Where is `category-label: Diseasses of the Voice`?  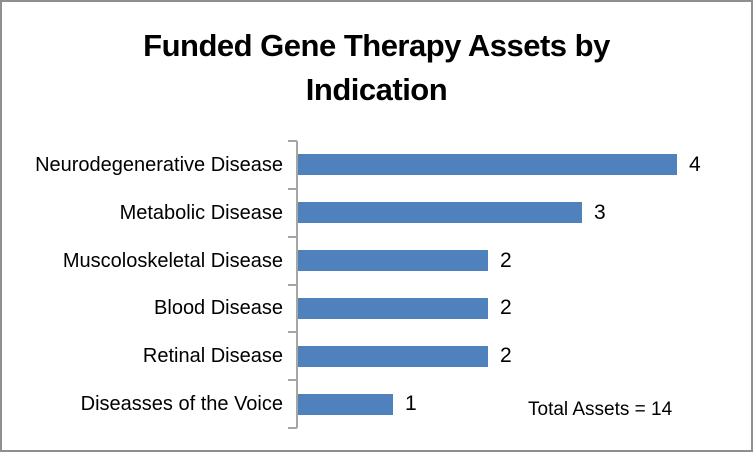
category-label: Diseasses of the Voice is located at coordinates (181, 404).